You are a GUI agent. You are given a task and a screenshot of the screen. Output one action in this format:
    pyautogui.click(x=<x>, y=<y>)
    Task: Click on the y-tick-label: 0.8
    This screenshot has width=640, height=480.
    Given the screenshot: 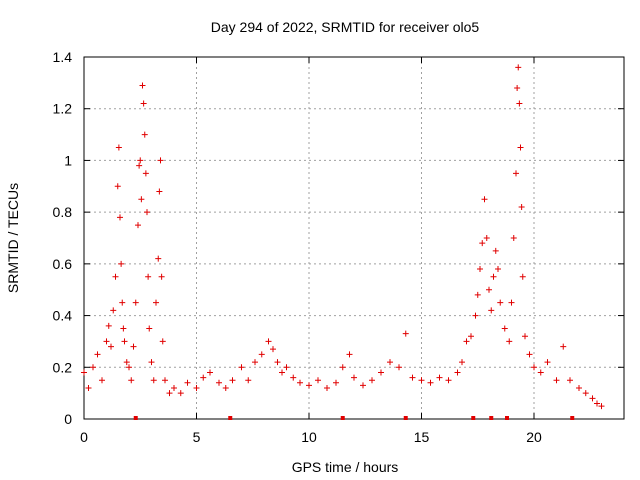 What is the action you would take?
    pyautogui.click(x=63, y=212)
    